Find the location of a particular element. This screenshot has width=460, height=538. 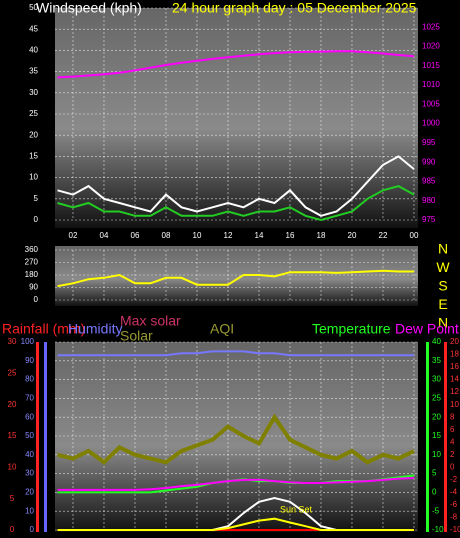

y4-tick-label: 2 is located at coordinates (452, 454).